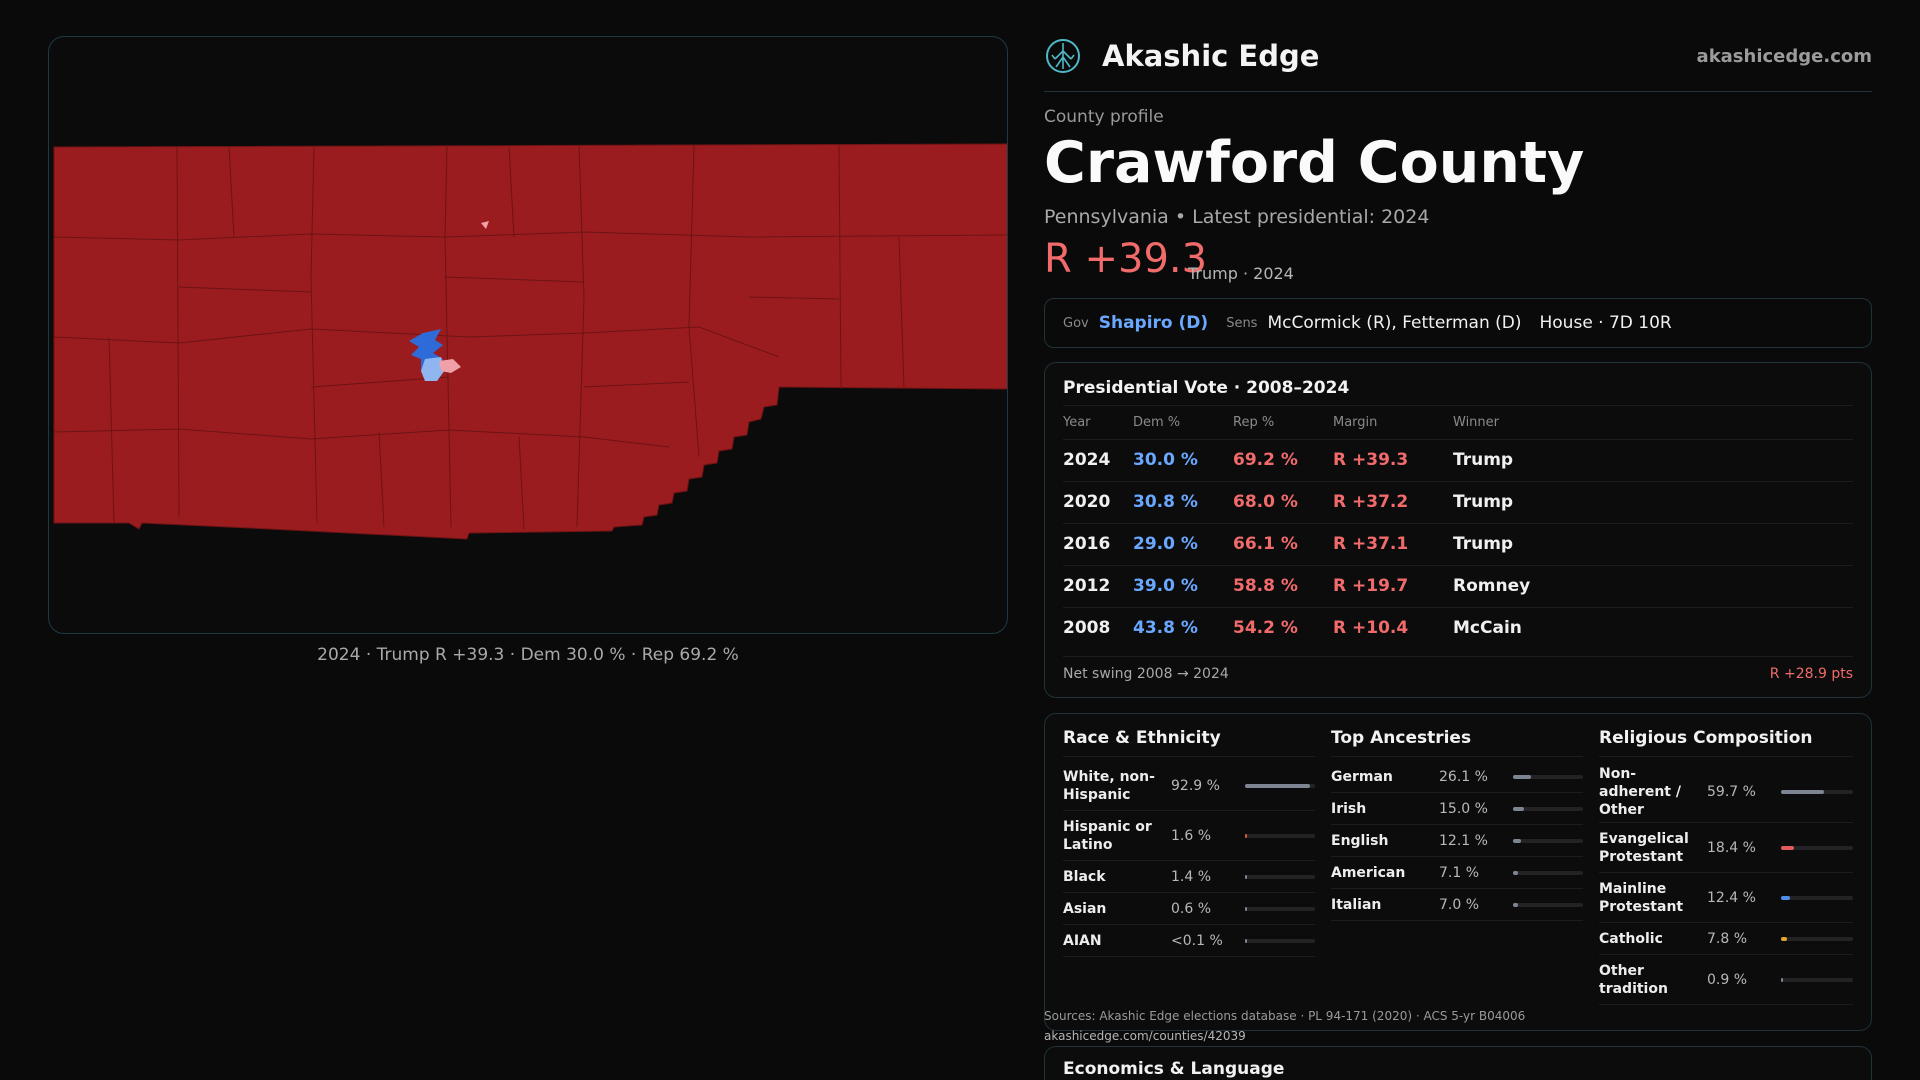  I want to click on column-header-margin: Margin, so click(1355, 423).